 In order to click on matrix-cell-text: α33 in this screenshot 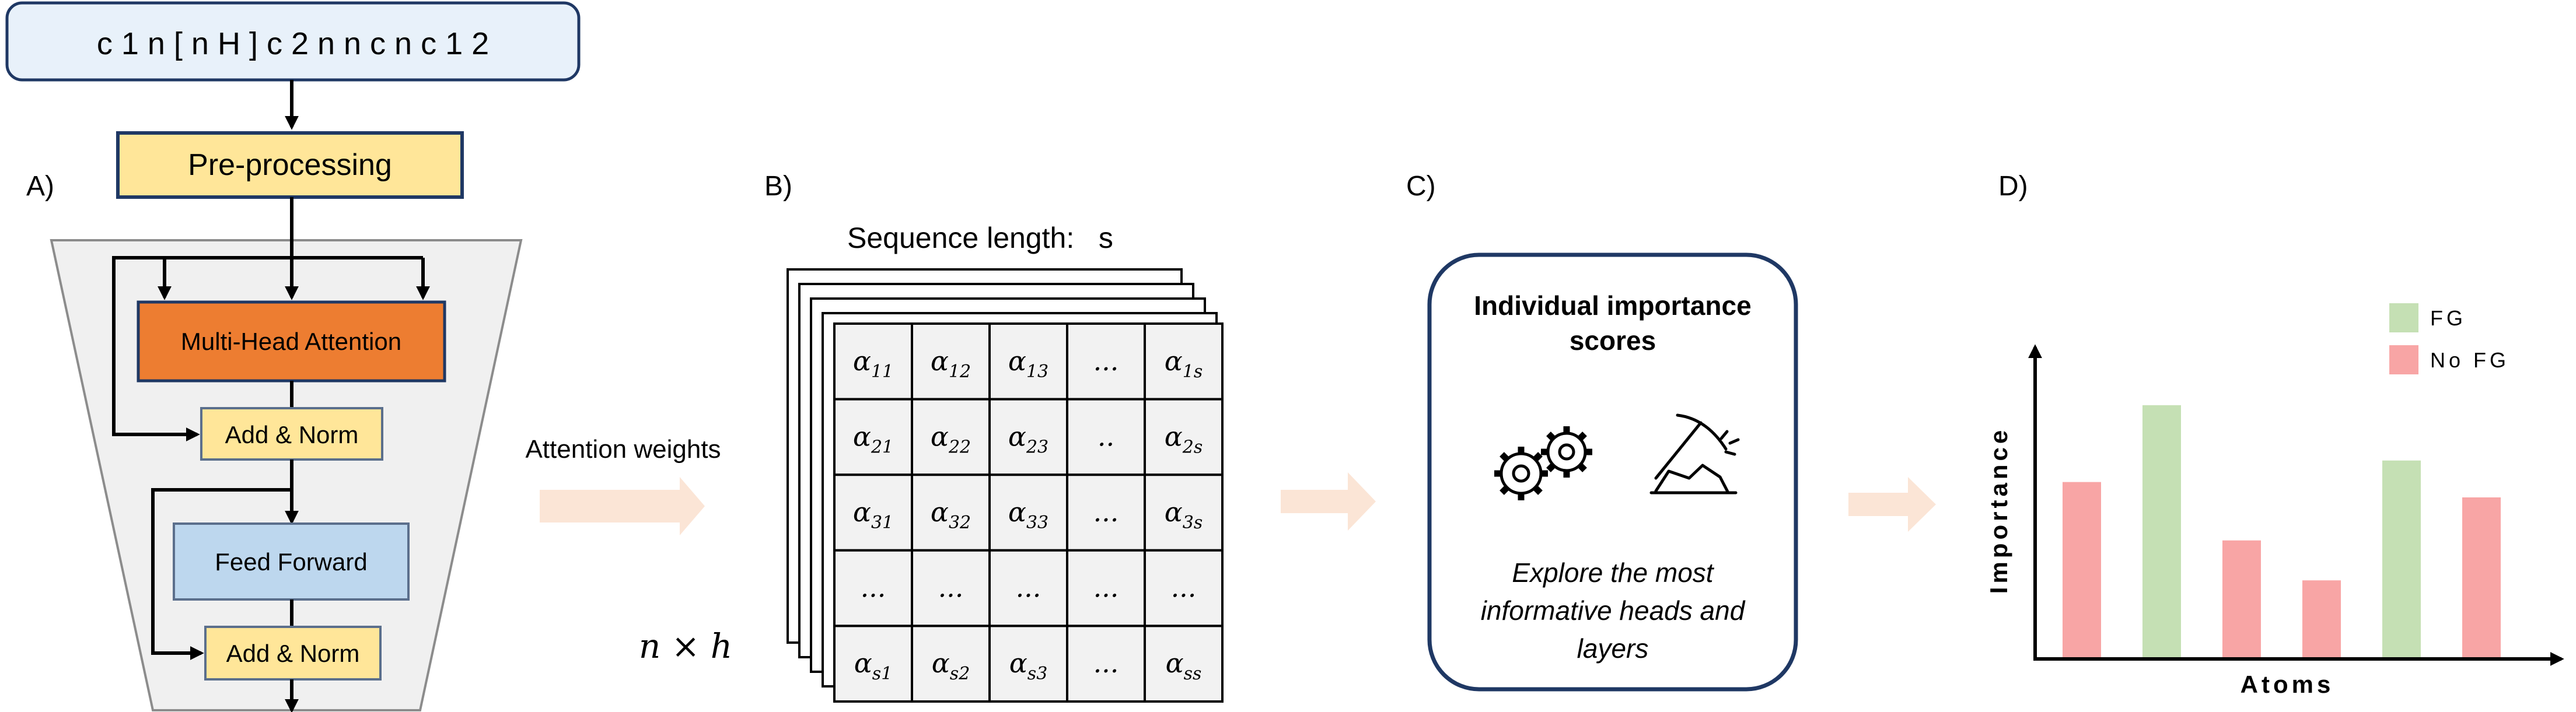, I will do `click(1028, 514)`.